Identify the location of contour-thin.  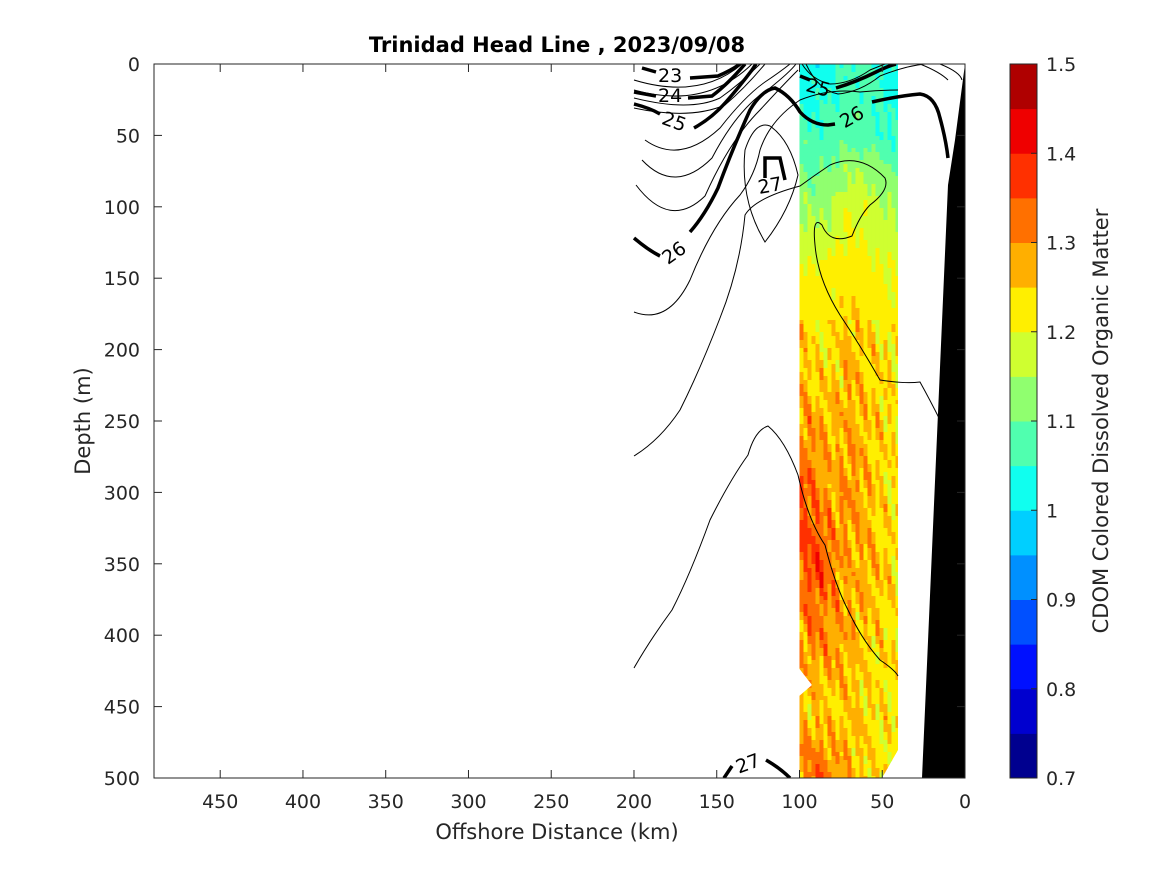
(951, 72).